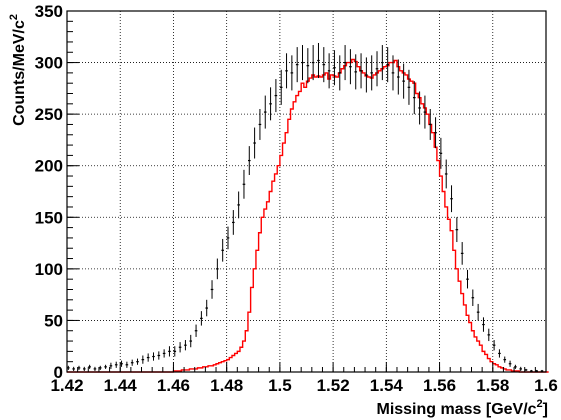  I want to click on y-tick-label: 50, so click(53, 320).